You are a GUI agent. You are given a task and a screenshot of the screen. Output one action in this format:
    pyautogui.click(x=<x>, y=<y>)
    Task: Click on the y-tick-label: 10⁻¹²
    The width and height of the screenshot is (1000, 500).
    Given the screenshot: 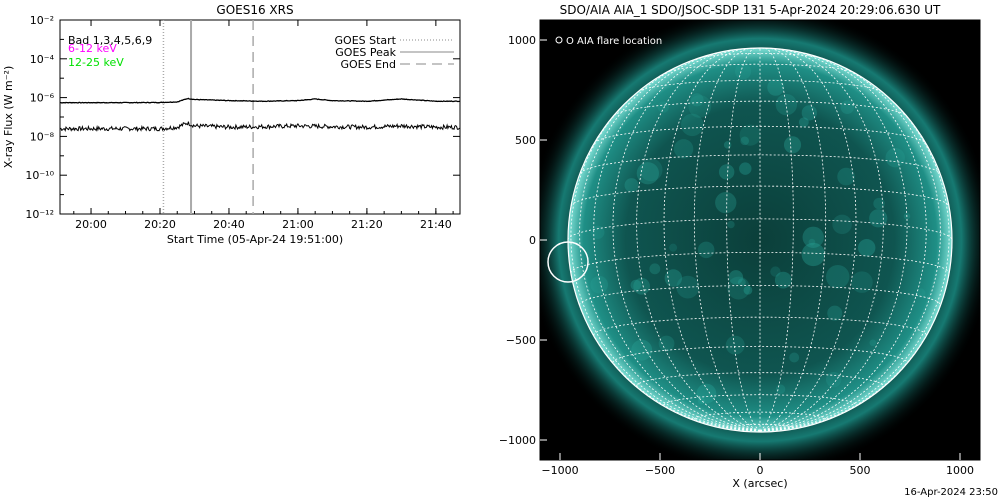 What is the action you would take?
    pyautogui.click(x=39, y=214)
    